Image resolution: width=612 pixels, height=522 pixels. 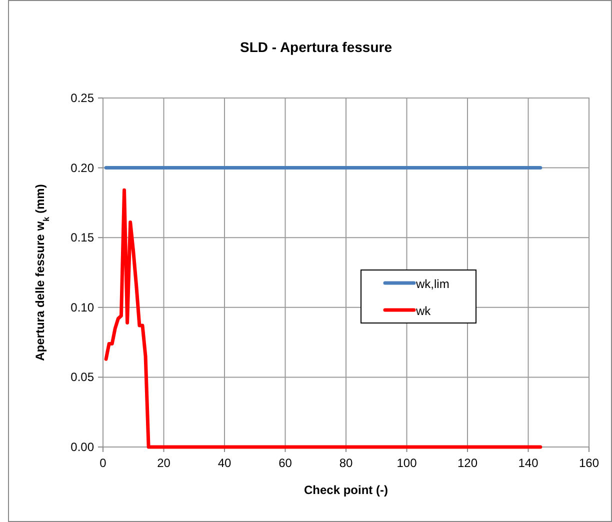 I want to click on y-tick-label: 0.00, so click(x=82, y=447).